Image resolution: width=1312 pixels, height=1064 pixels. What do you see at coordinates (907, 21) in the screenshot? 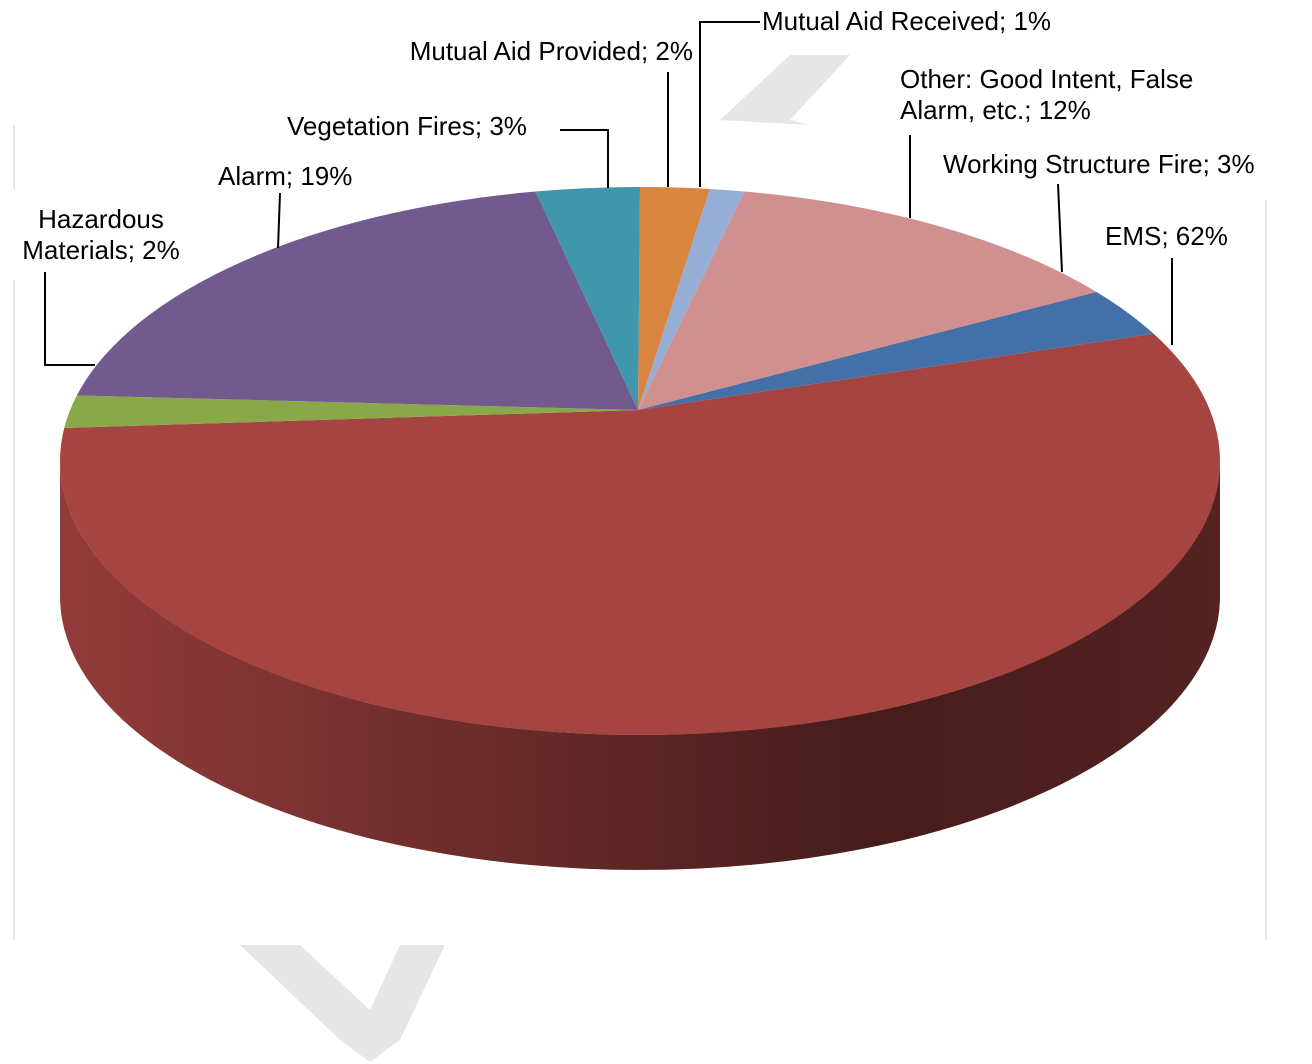
I see `data-label: Mutual Aid Received; 1%` at bounding box center [907, 21].